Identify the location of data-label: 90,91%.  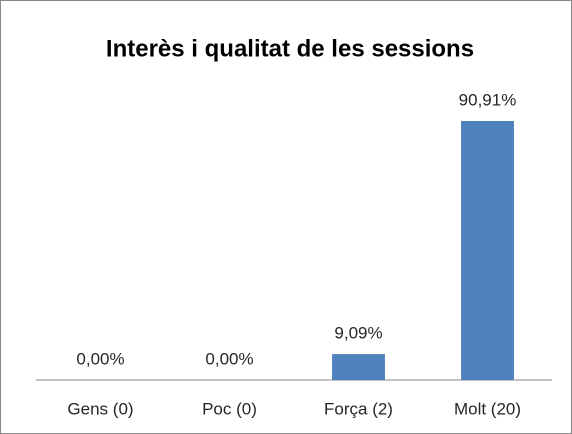
(488, 99).